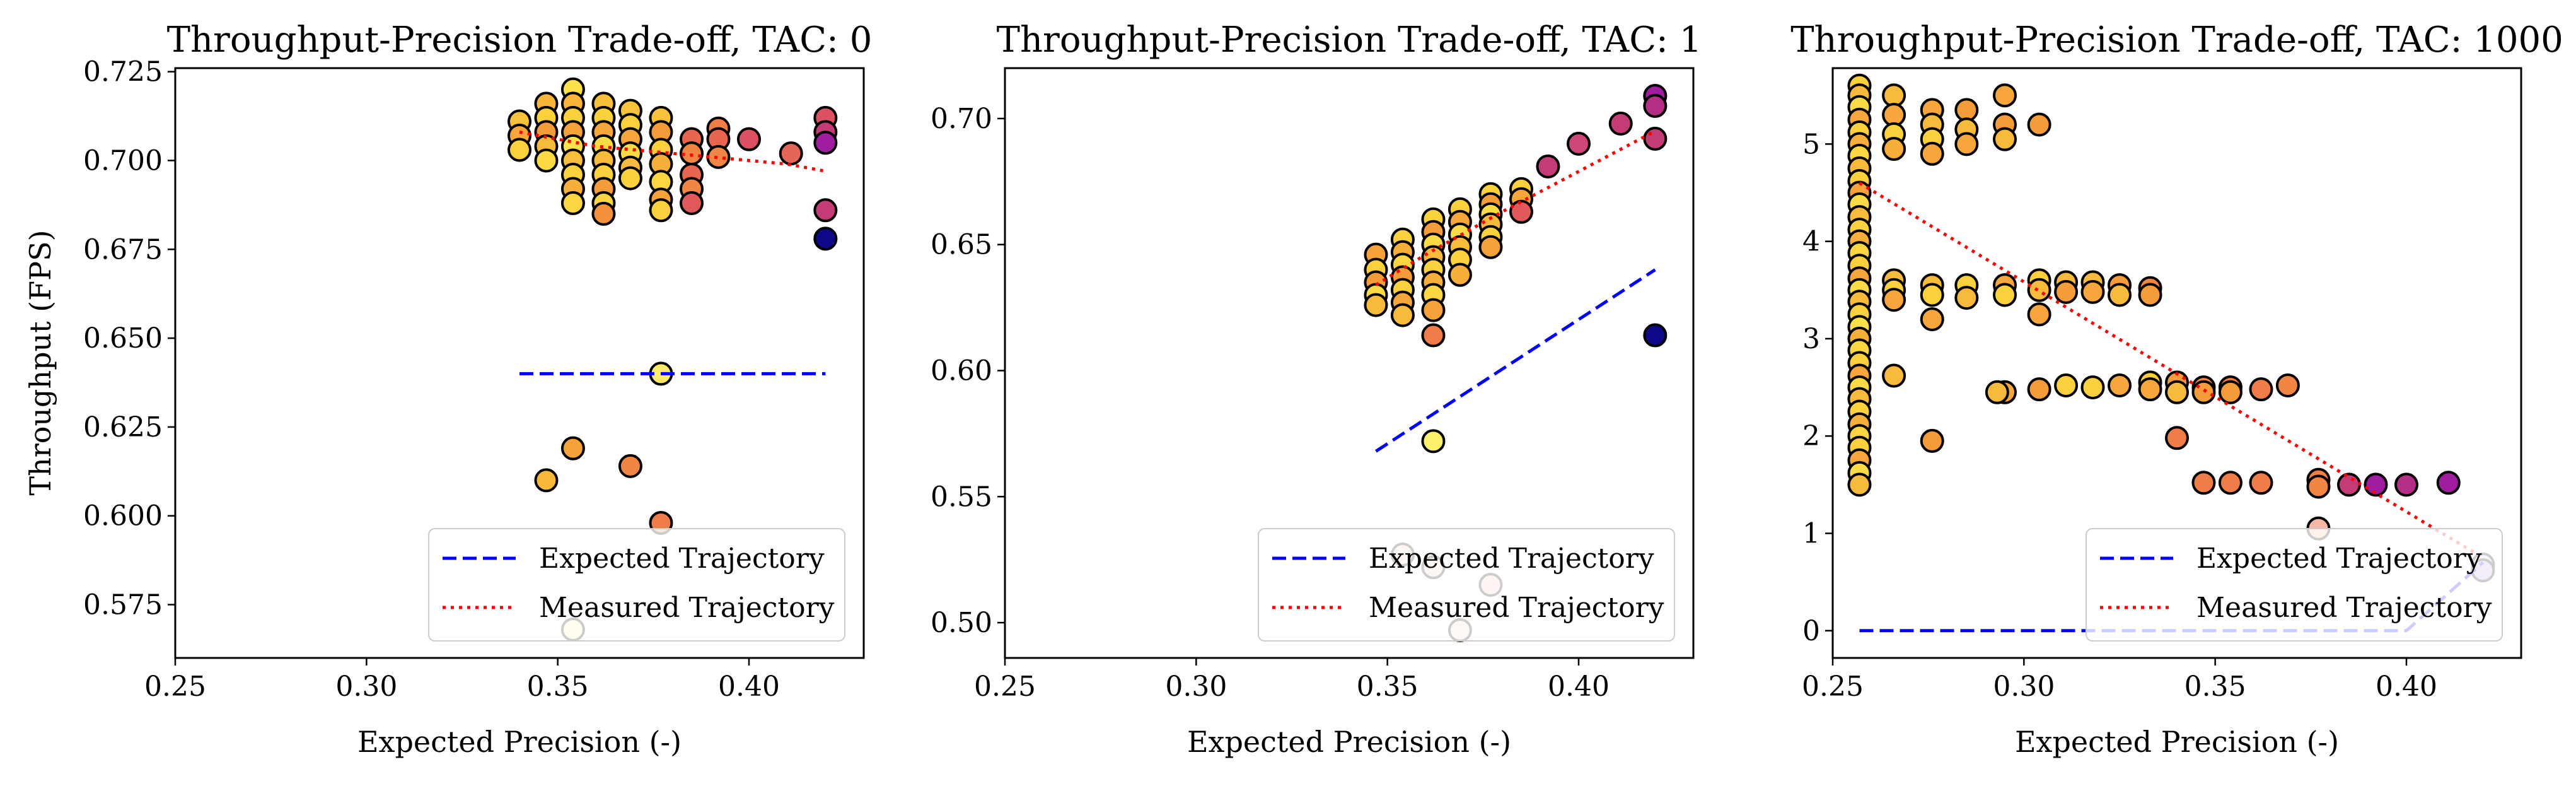  I want to click on y-tick-label: 0.700, so click(123, 160).